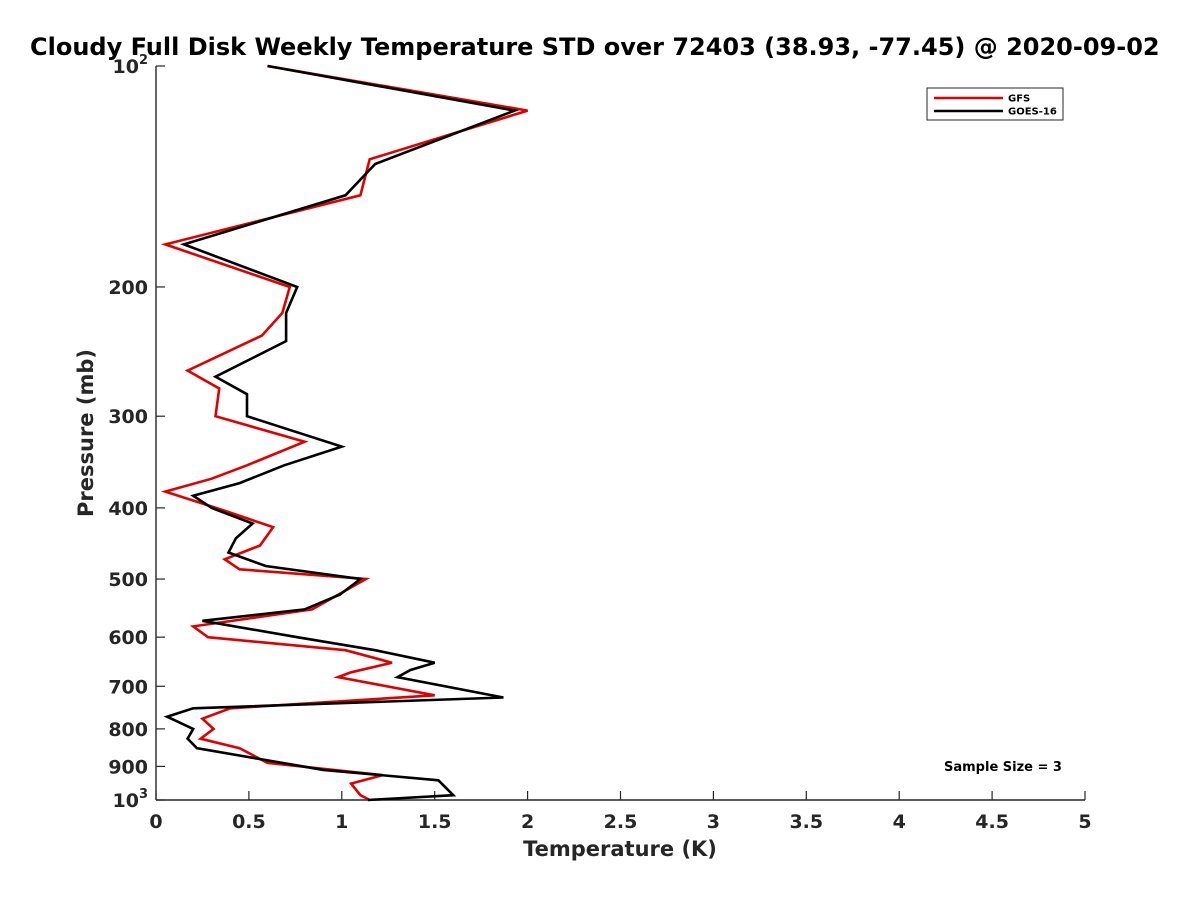 Image resolution: width=1200 pixels, height=900 pixels. Describe the element at coordinates (1003, 767) in the screenshot. I see `sample-size-annotation: Sample Size = 3` at that location.